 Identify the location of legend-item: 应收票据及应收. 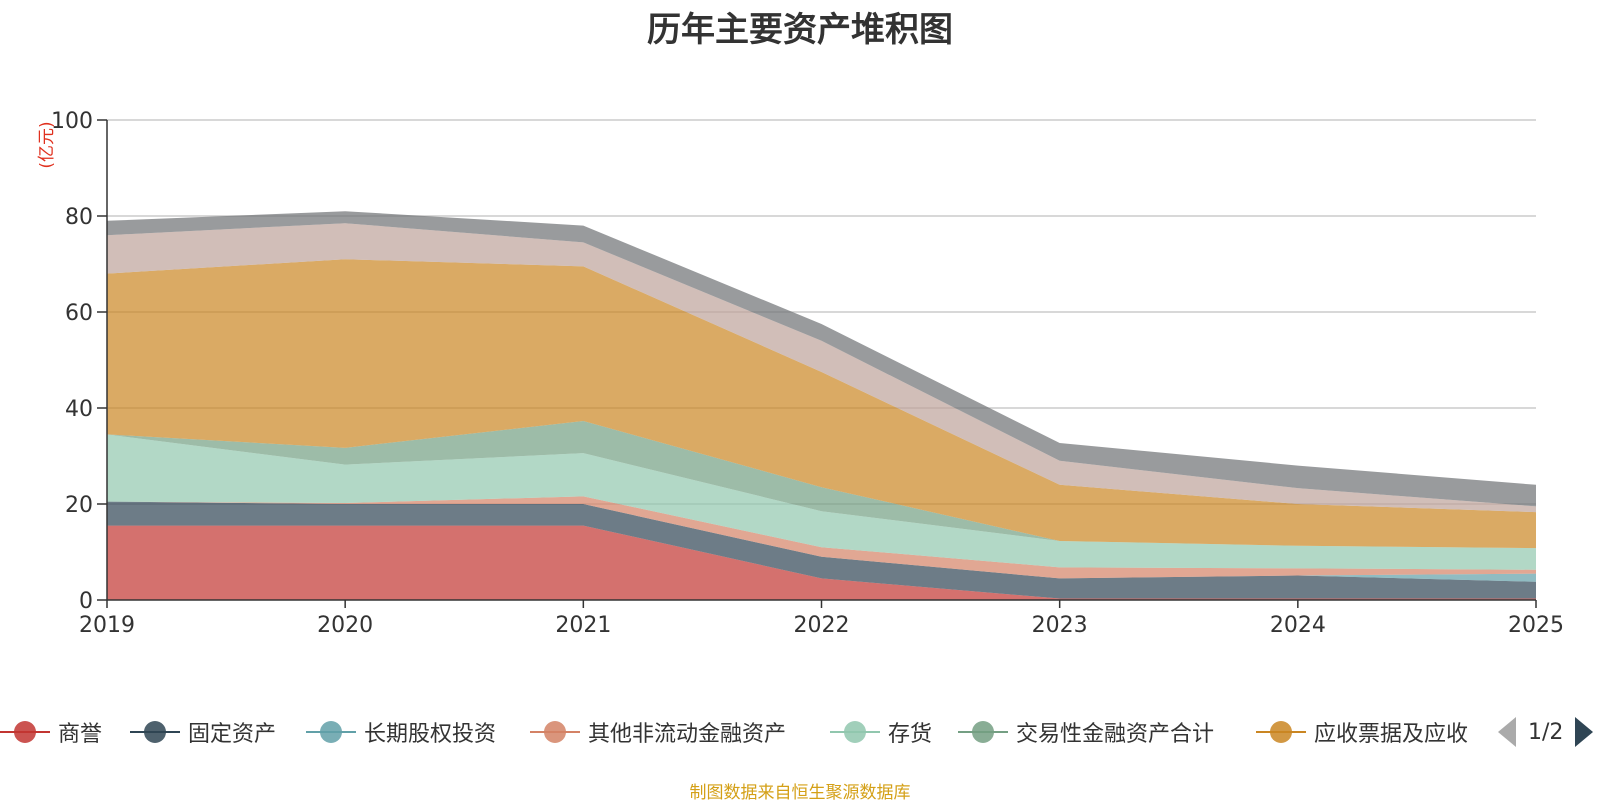
(1362, 732).